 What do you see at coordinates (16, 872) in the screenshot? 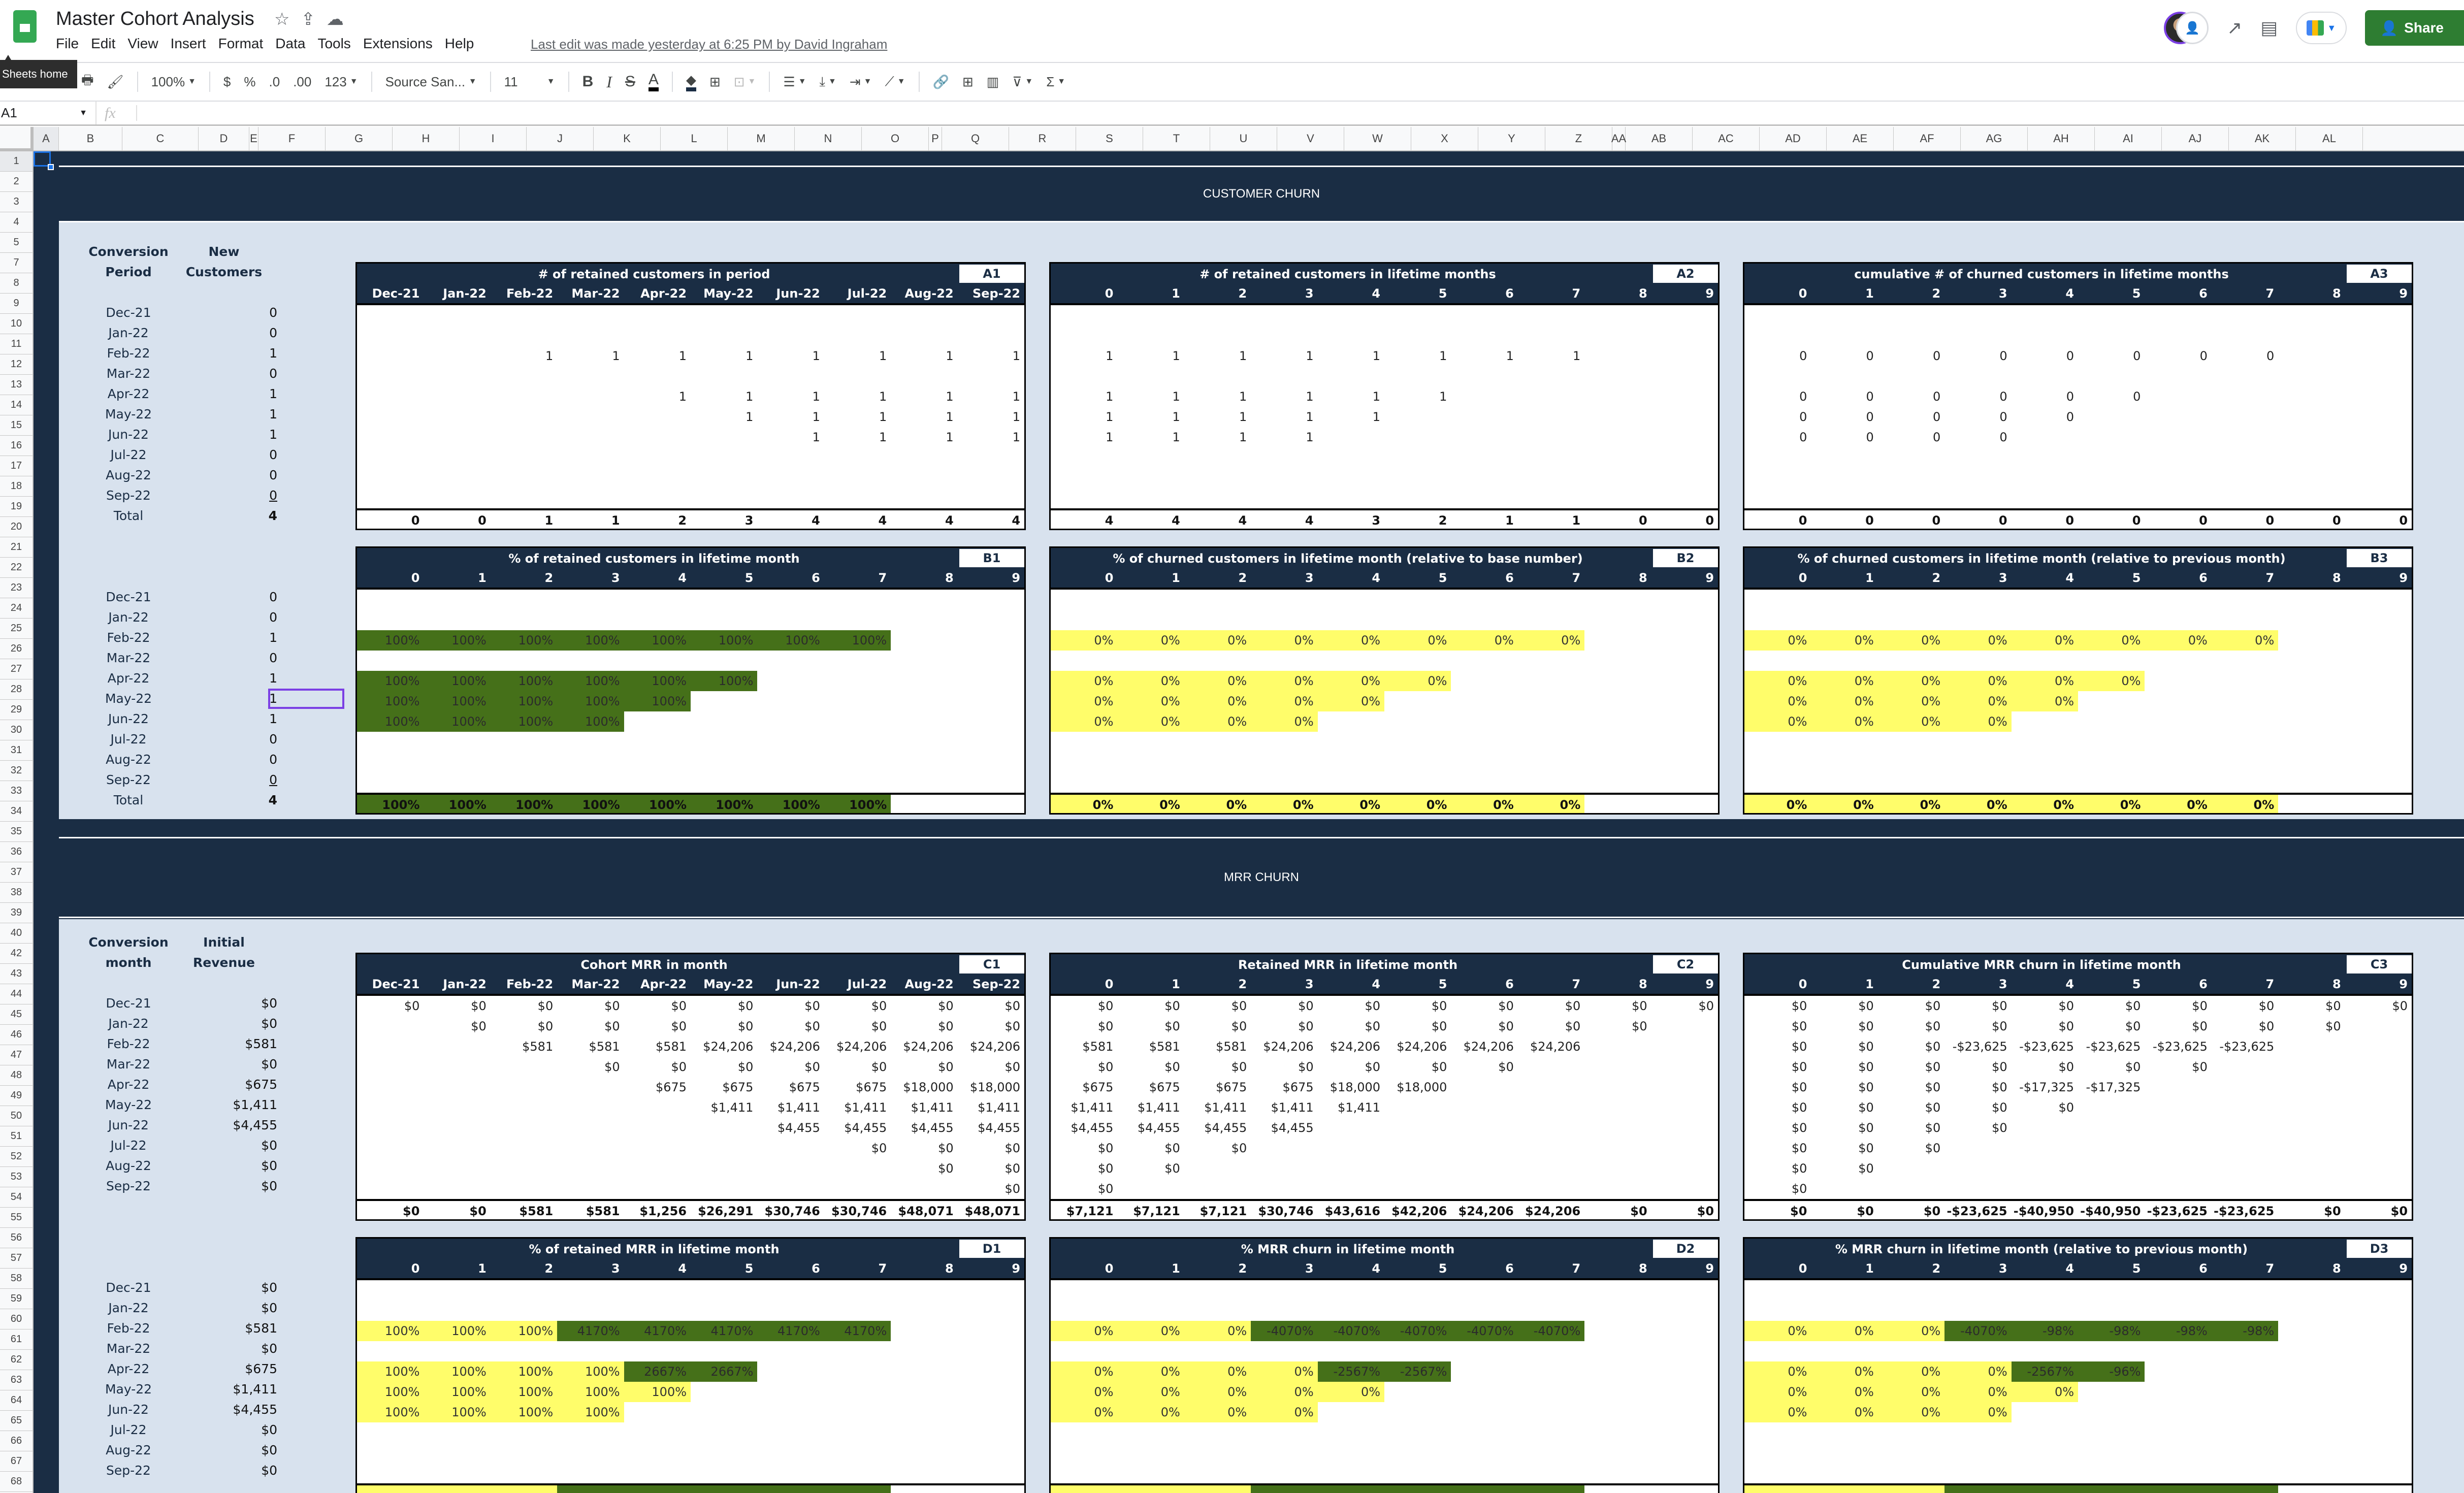
I see `row-header-37: 37` at bounding box center [16, 872].